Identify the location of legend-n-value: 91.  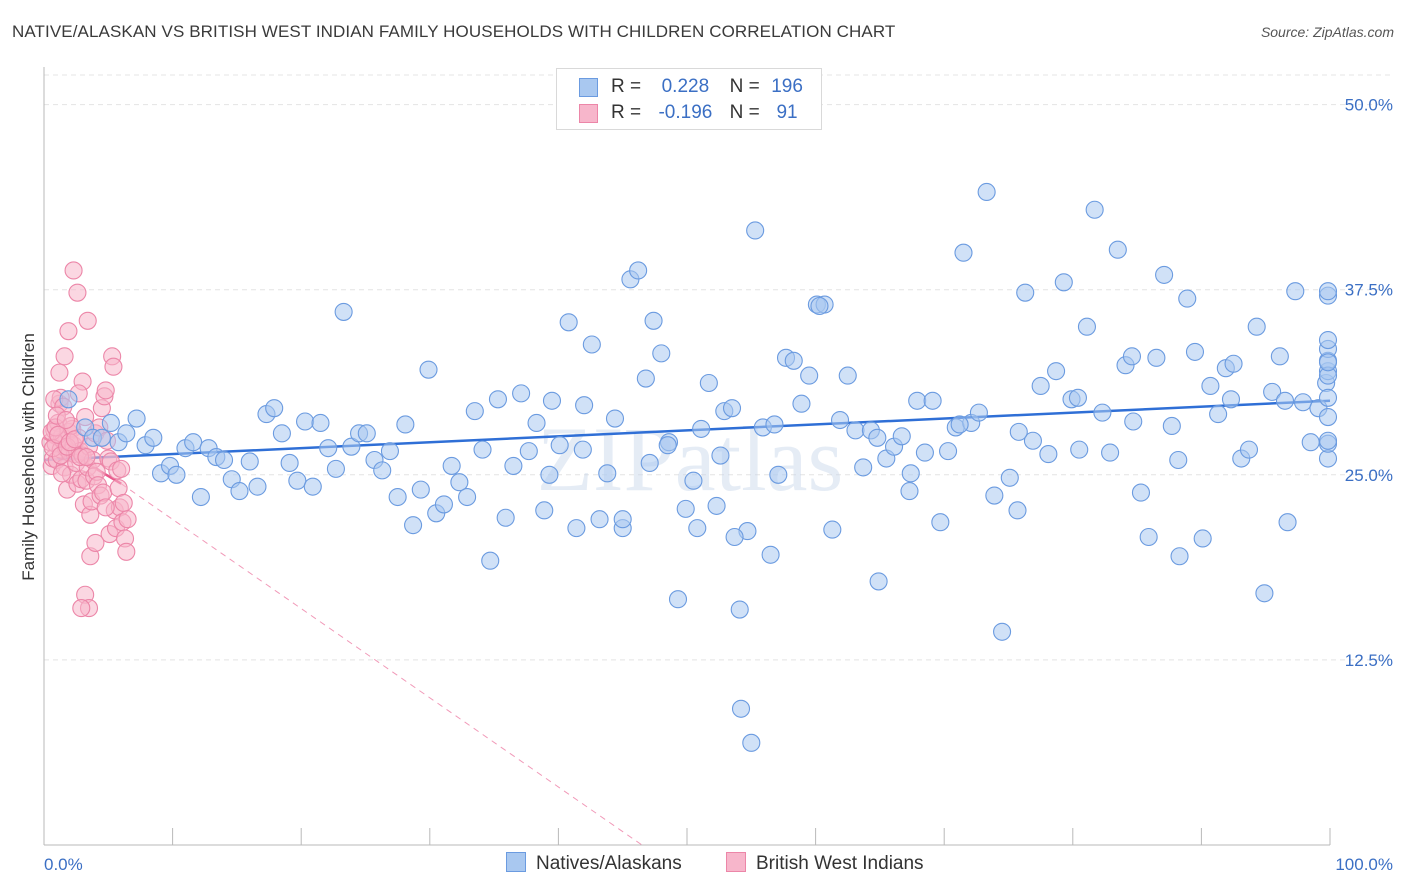
(787, 112).